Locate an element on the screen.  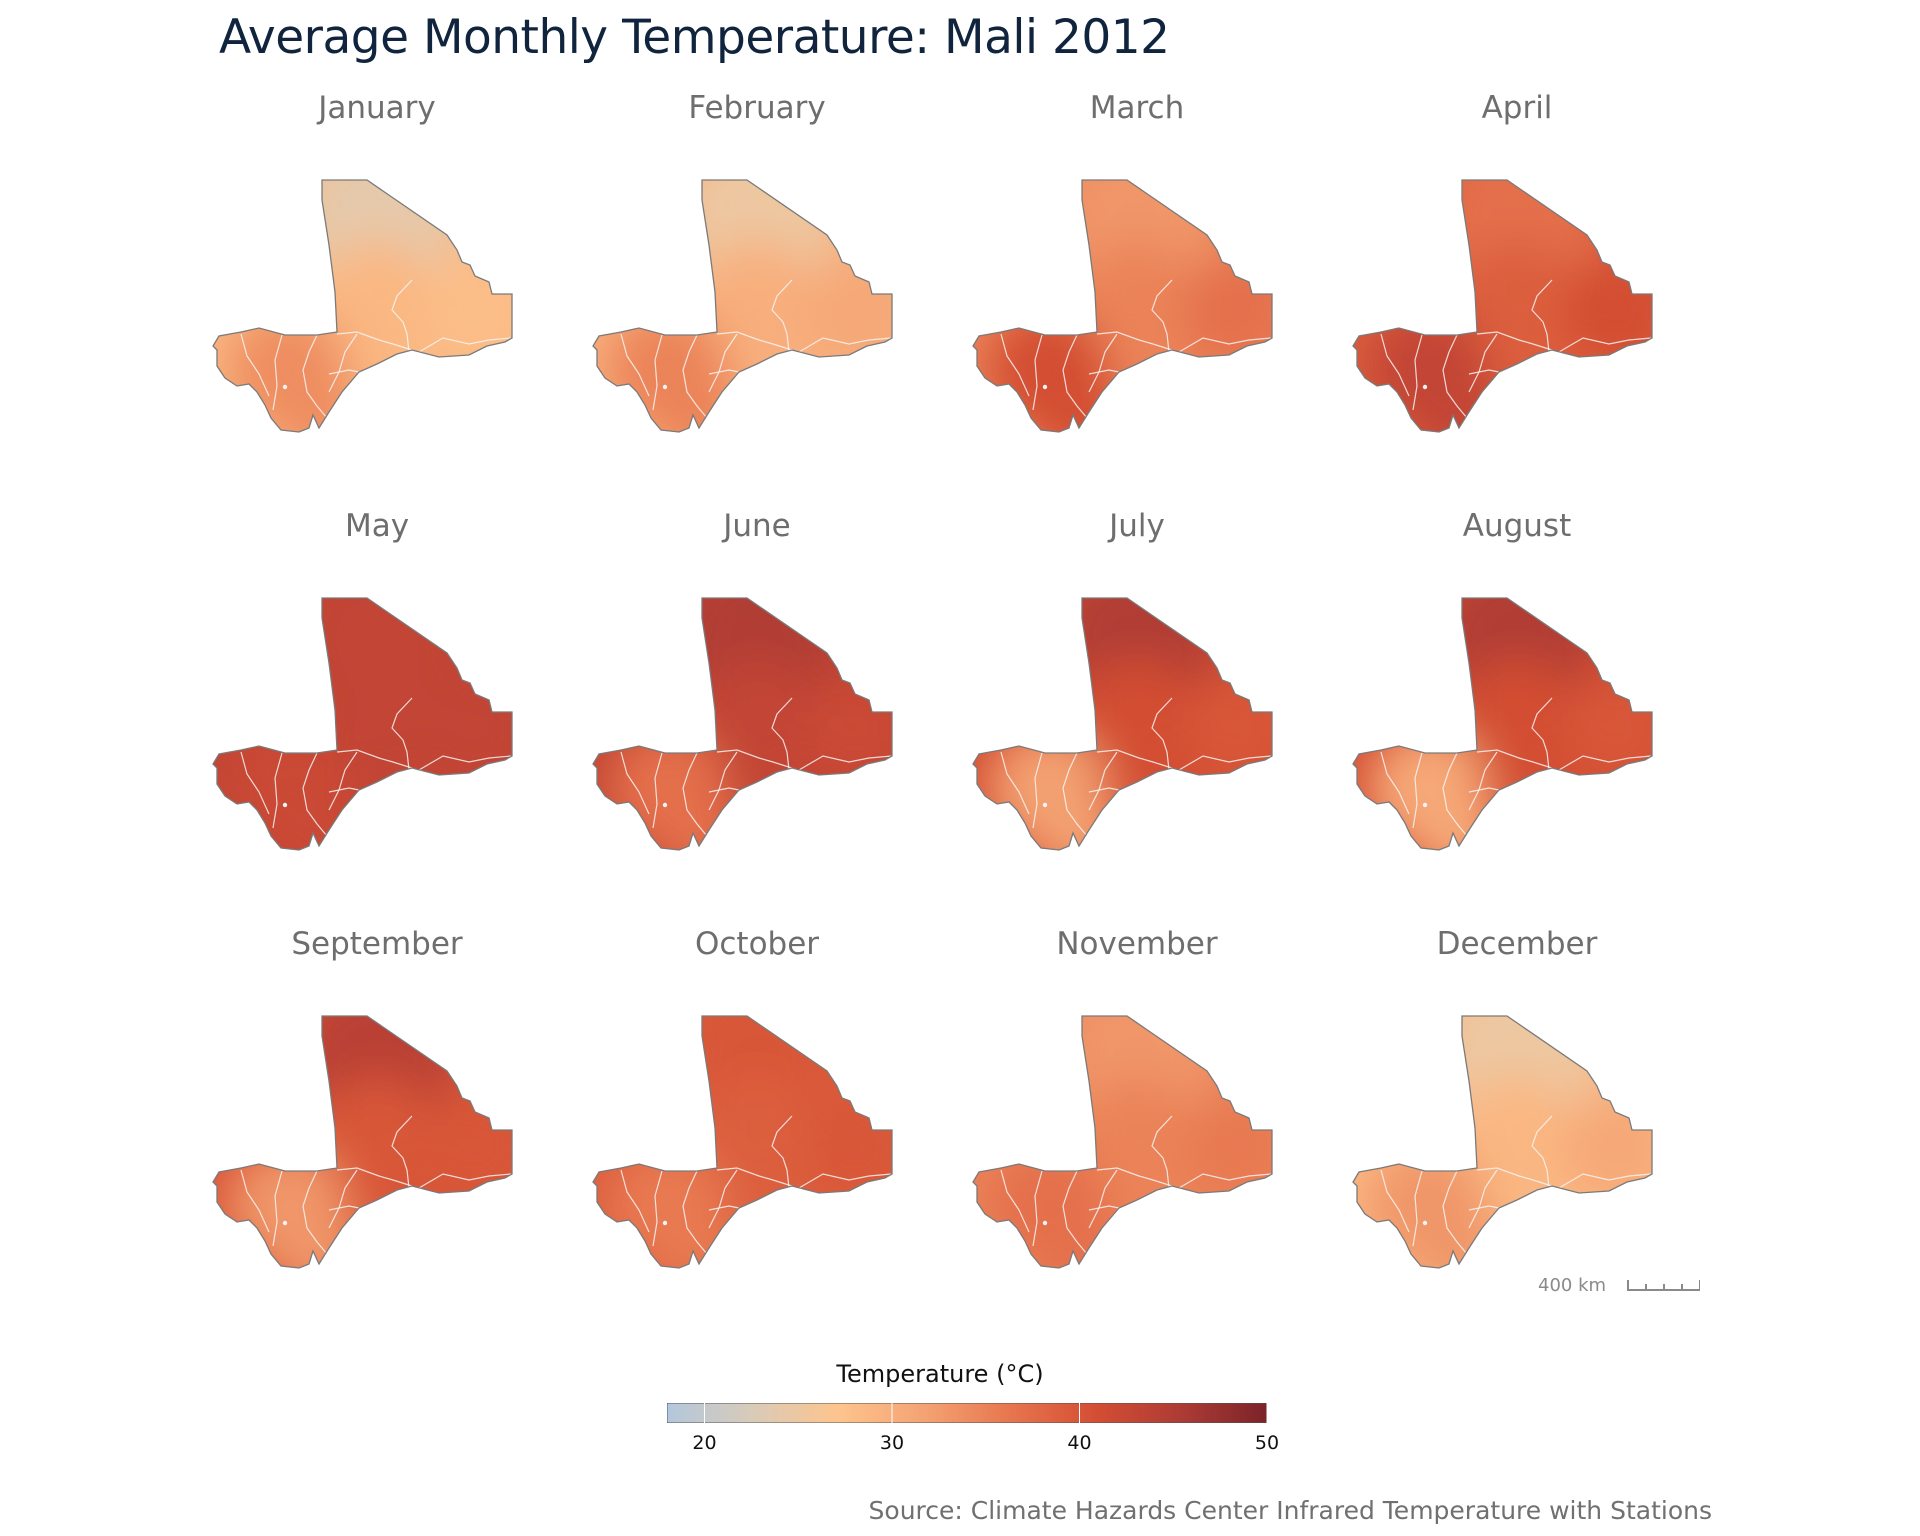
scale-bar: 400 km is located at coordinates (1619, 1285).